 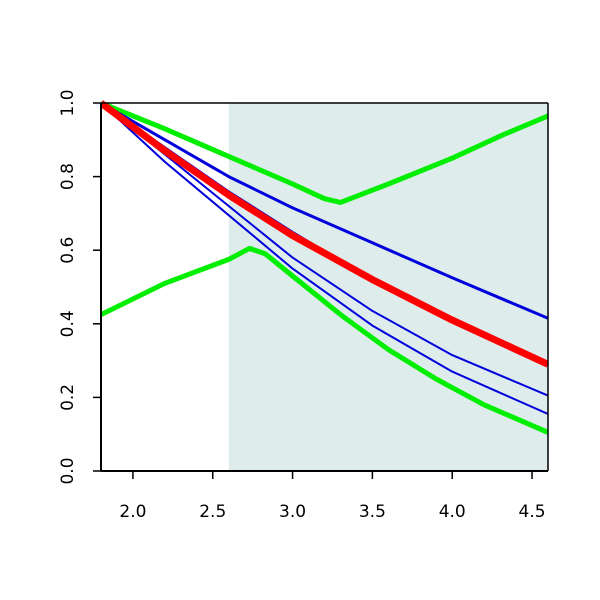 I want to click on y-tick-label: 0.0, so click(x=68, y=470).